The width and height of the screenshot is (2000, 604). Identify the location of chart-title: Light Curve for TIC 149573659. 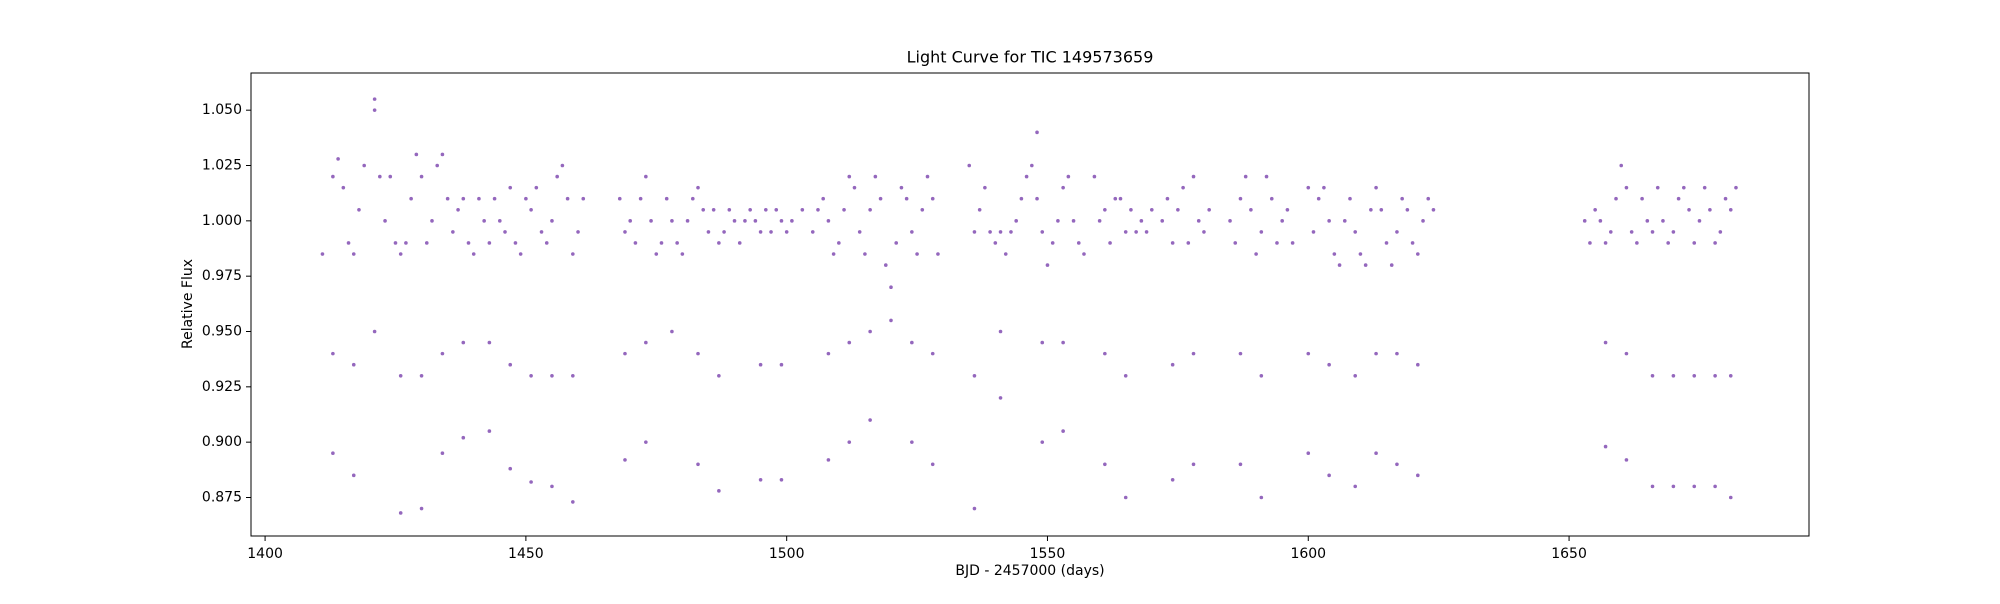
(1030, 57).